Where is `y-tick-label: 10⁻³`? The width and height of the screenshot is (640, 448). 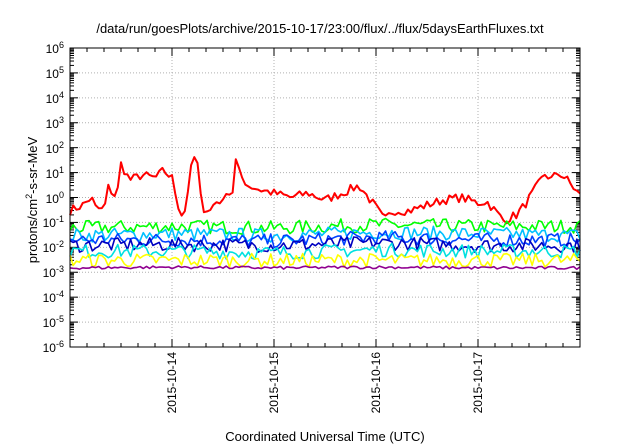
y-tick-label: 10⁻³ is located at coordinates (53, 272).